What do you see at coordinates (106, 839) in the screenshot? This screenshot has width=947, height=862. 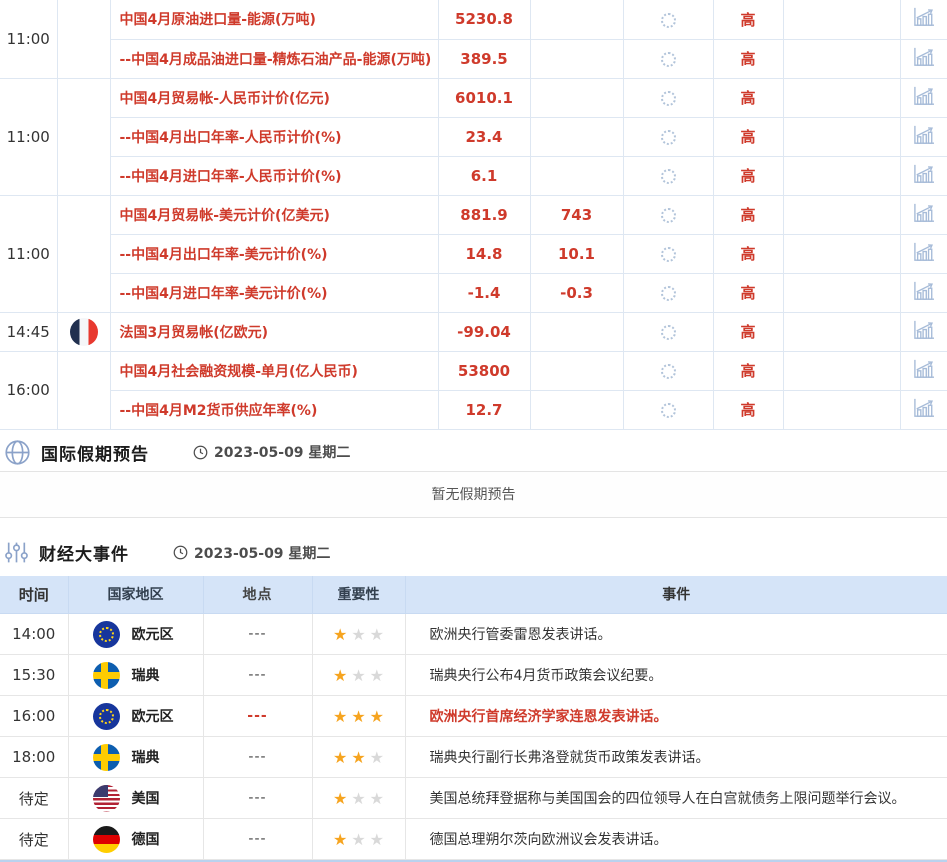 I see `germany-flag-icon` at bounding box center [106, 839].